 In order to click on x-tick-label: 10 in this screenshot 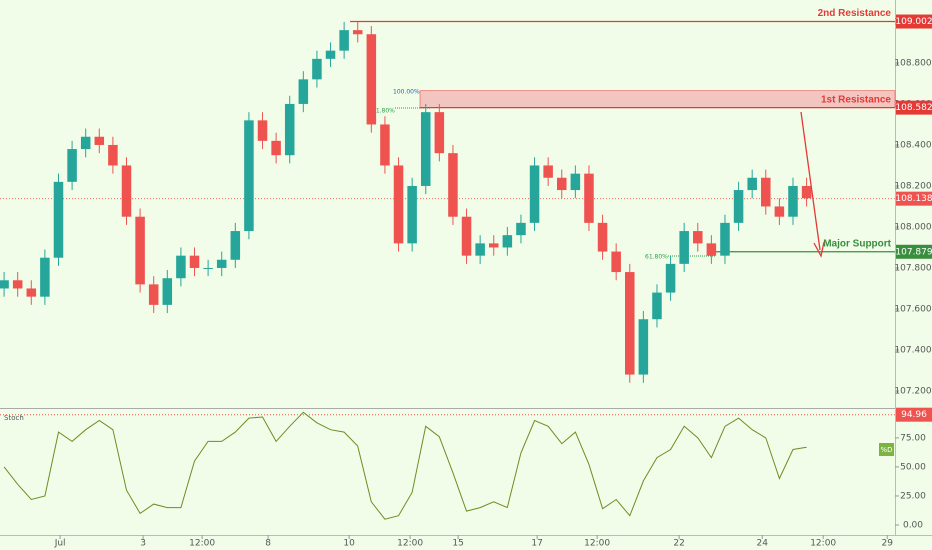, I will do `click(349, 544)`.